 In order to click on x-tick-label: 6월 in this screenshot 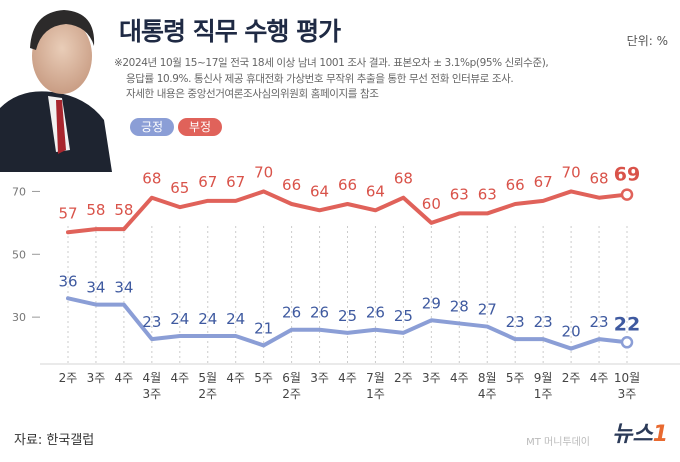, I will do `click(291, 378)`.